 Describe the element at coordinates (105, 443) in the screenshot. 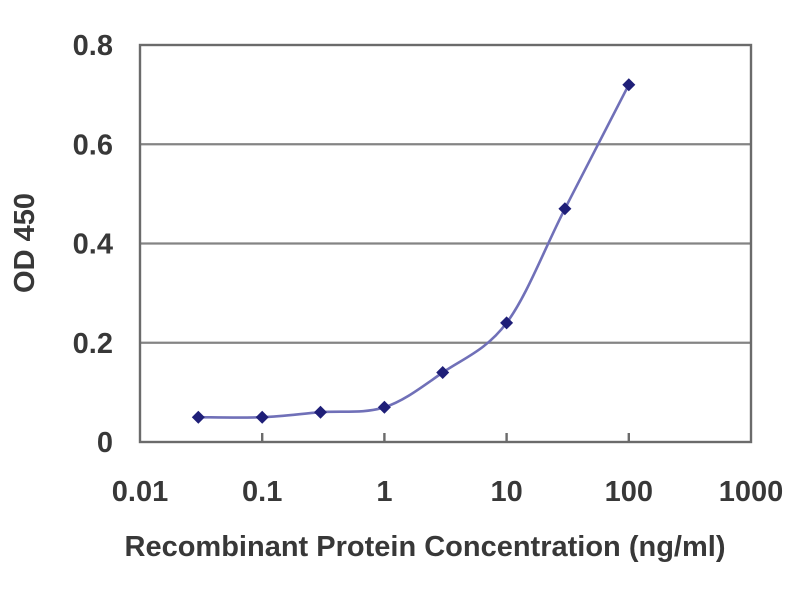

I see `y-tick-label-0: 0` at that location.